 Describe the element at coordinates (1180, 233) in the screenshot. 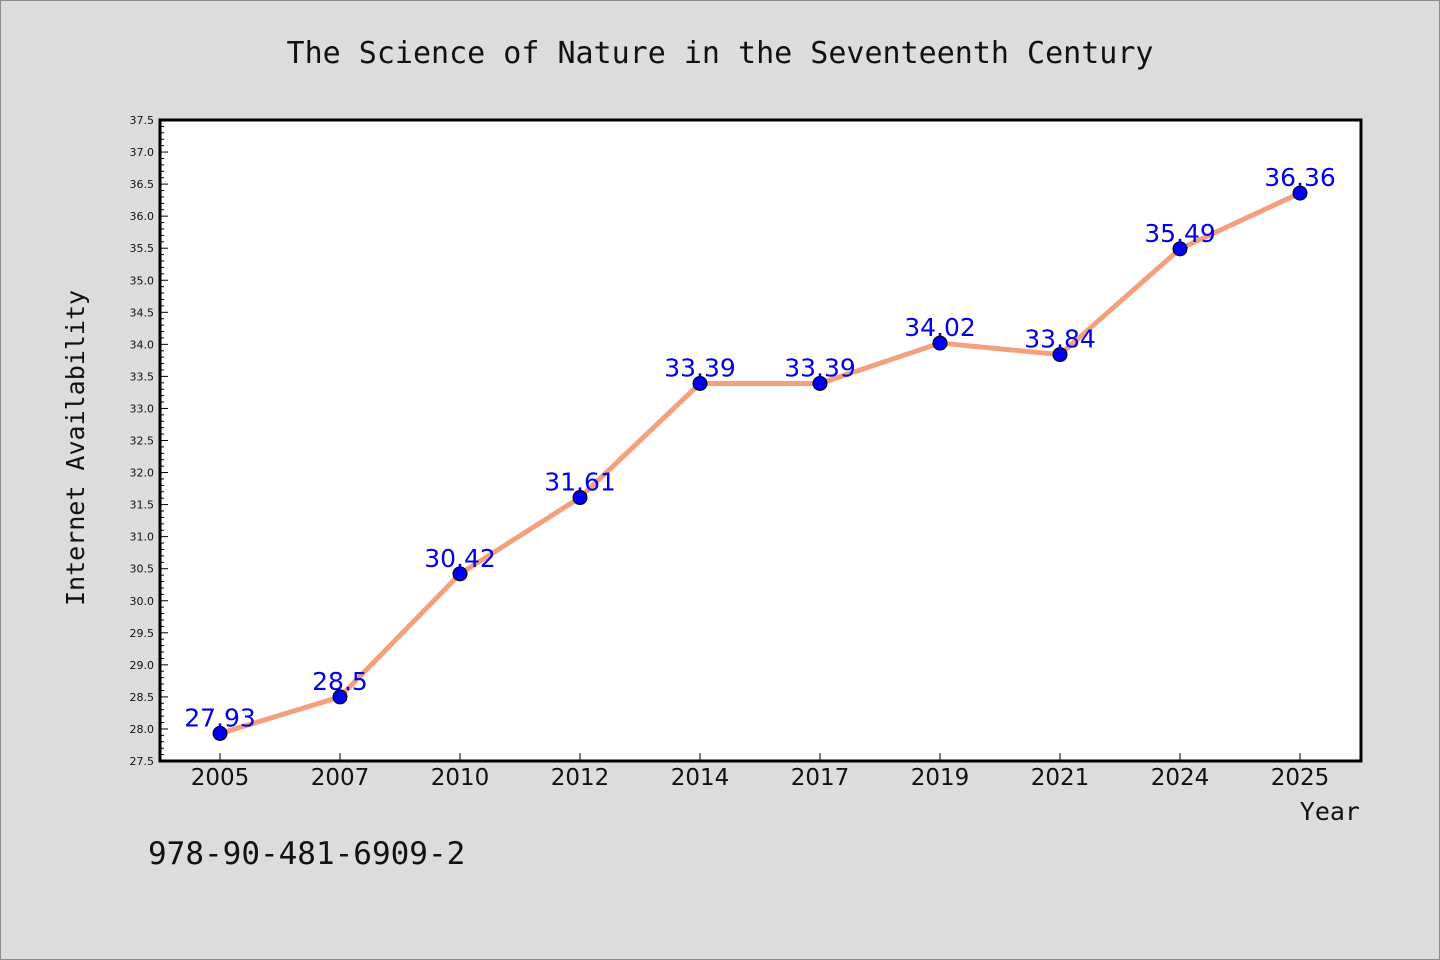

I see `data-label: 35.49` at that location.